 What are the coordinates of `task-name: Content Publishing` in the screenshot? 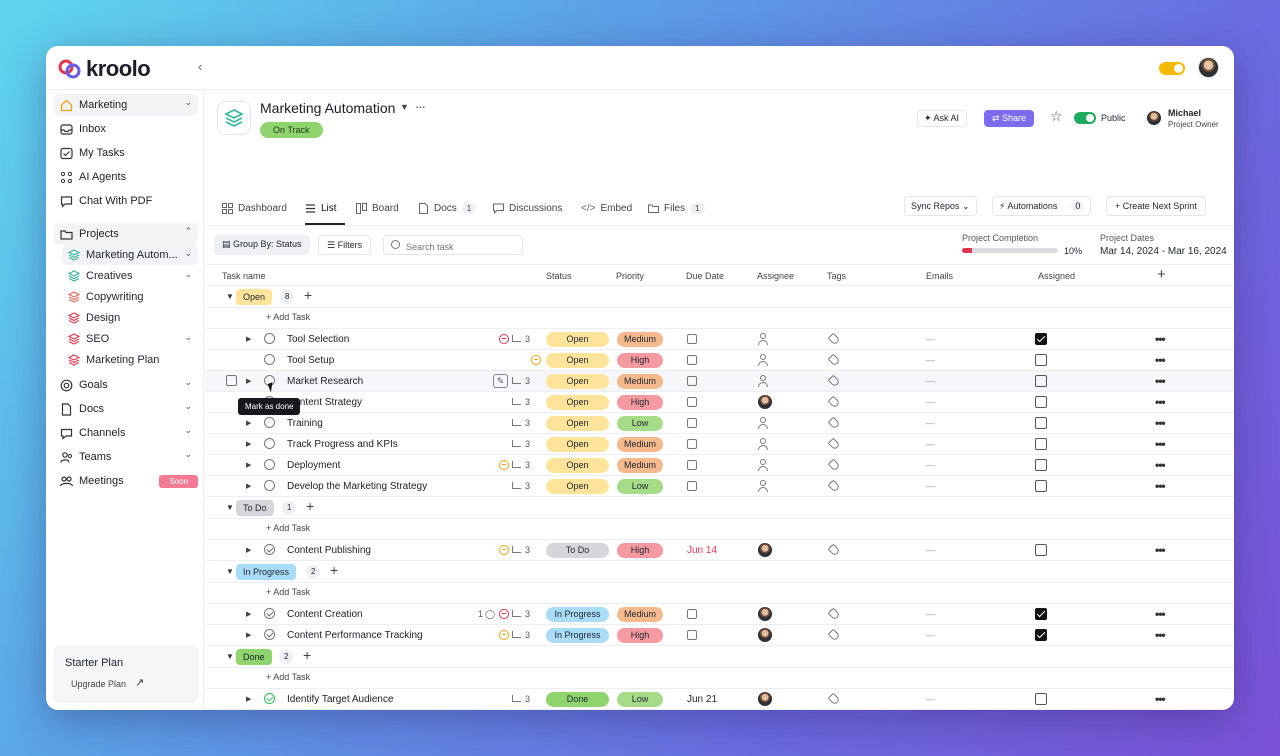 It's located at (329, 550).